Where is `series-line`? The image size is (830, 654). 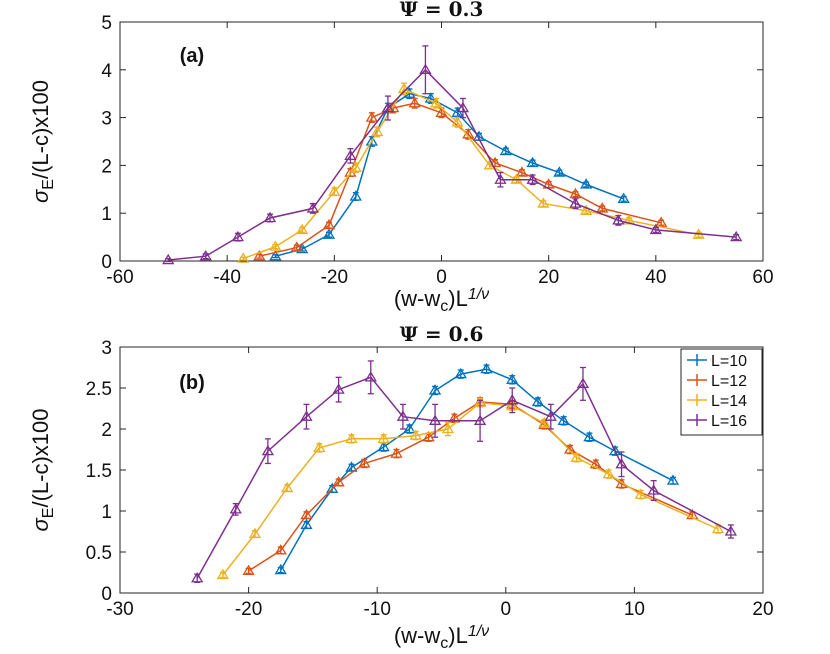 series-line is located at coordinates (470, 173).